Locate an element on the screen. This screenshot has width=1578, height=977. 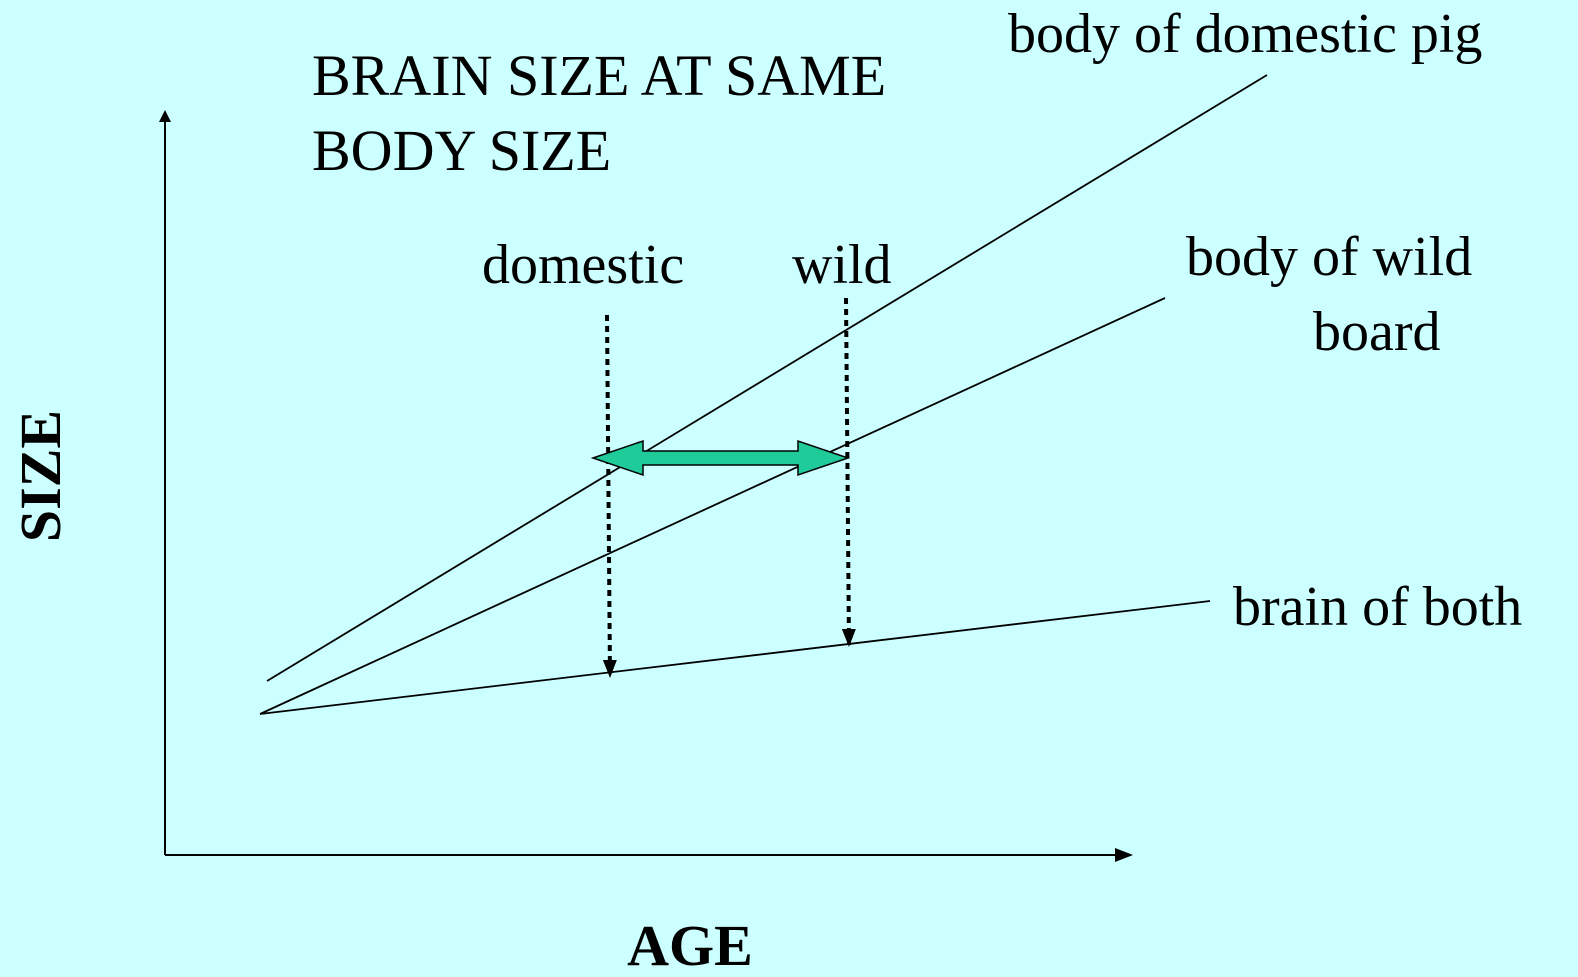
double-arrow is located at coordinates (720, 458).